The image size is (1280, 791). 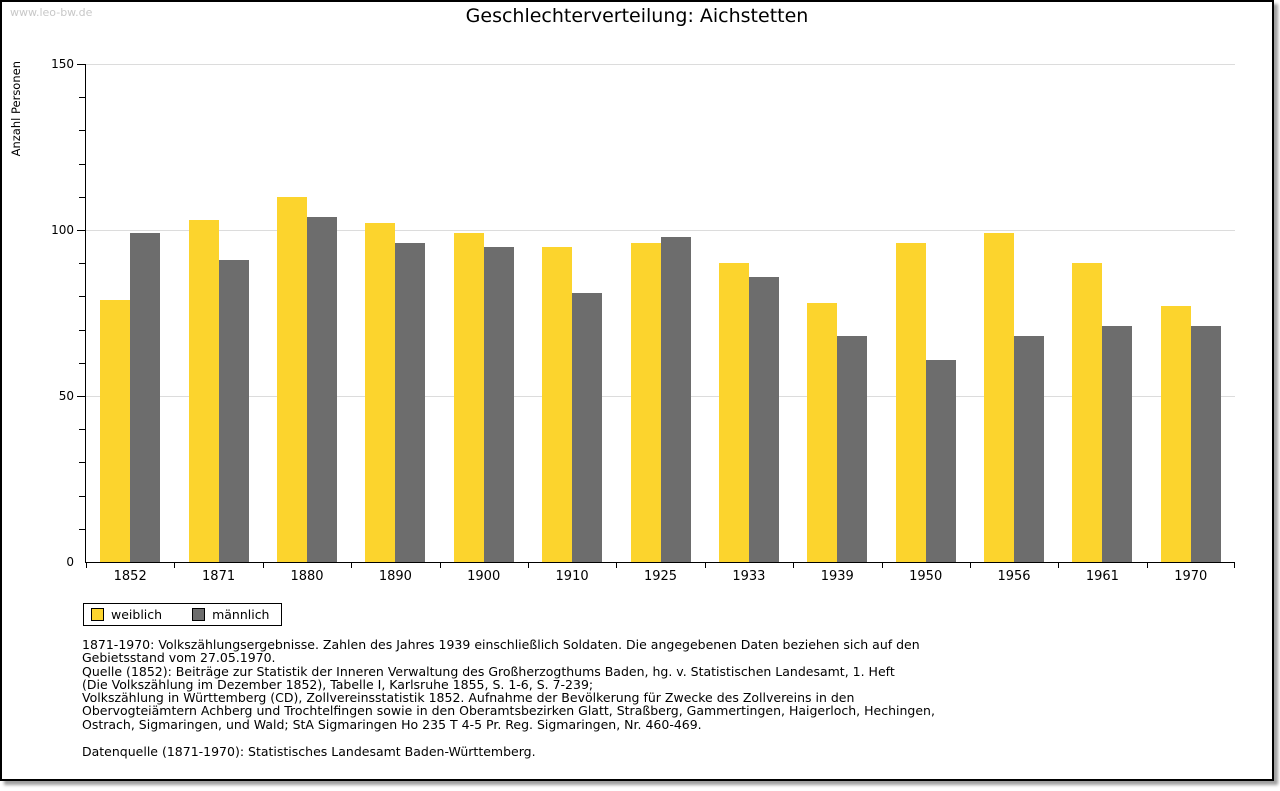 What do you see at coordinates (763, 419) in the screenshot?
I see `bar-männlich-1933` at bounding box center [763, 419].